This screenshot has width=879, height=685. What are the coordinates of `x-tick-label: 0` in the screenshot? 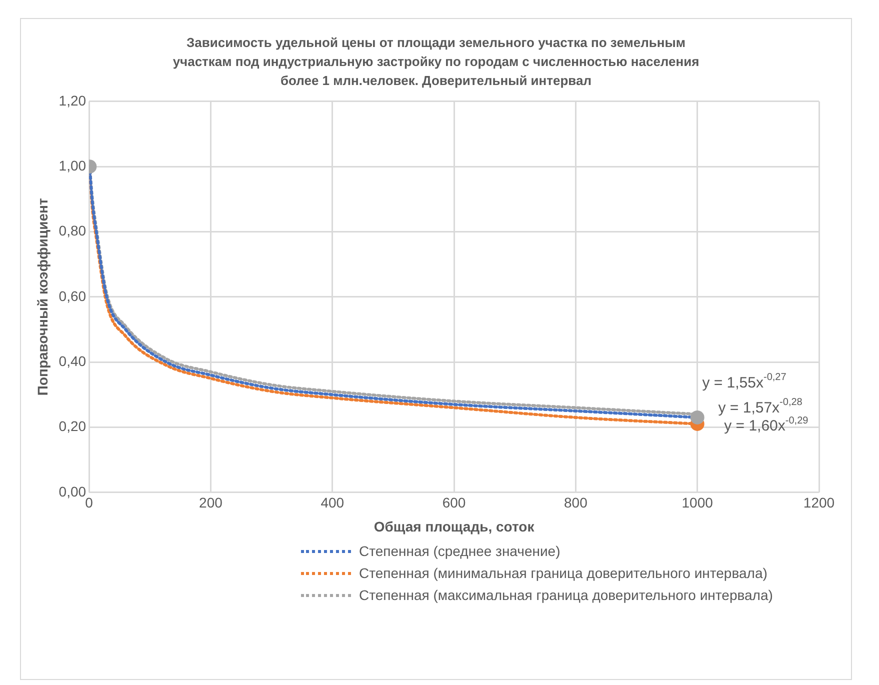 It's located at (89, 502).